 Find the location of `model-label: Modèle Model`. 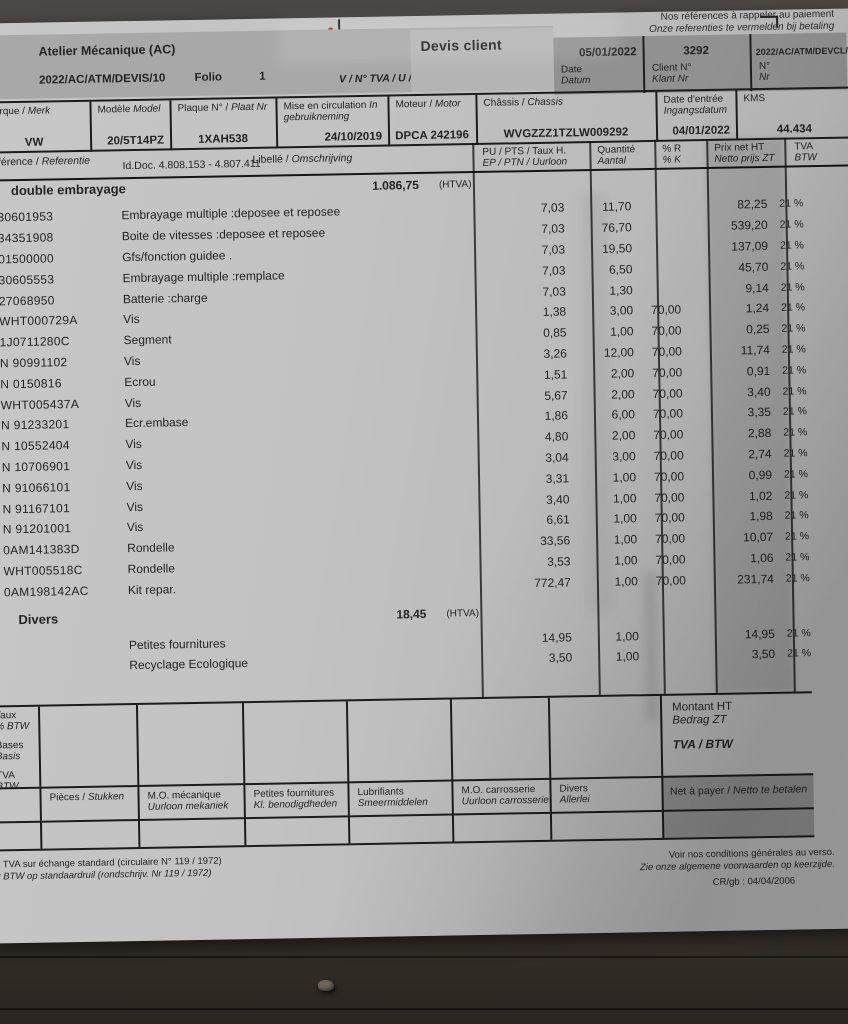

model-label: Modèle Model is located at coordinates (129, 109).